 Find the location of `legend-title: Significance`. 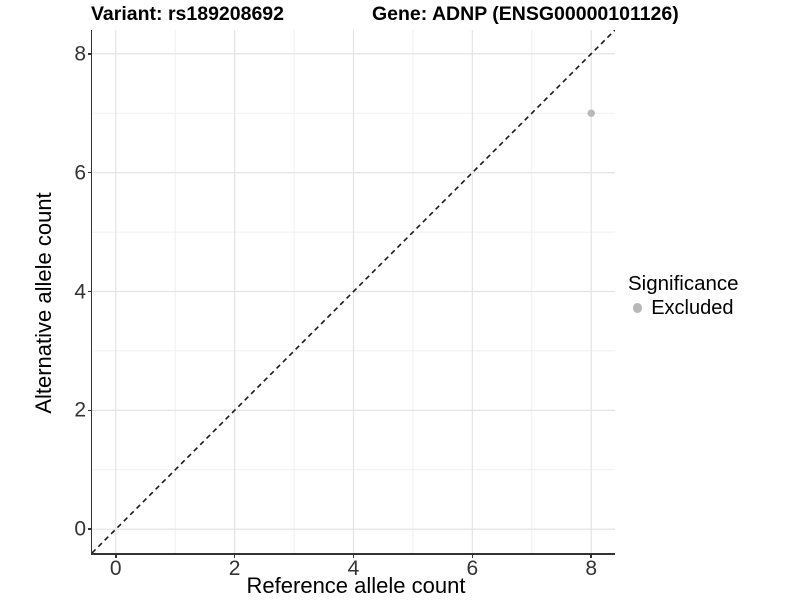

legend-title: Significance is located at coordinates (683, 283).